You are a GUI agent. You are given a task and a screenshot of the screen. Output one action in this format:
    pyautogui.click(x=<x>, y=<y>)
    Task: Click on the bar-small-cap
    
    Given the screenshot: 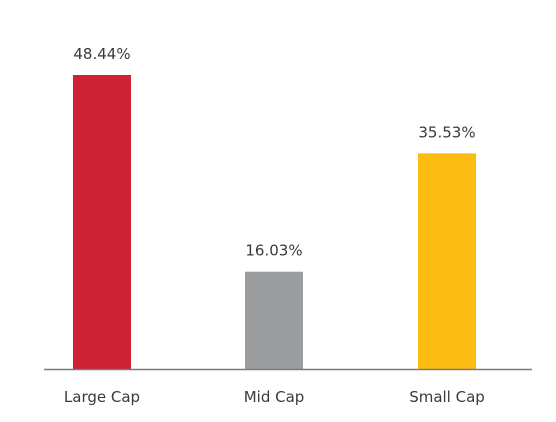 What is the action you would take?
    pyautogui.click(x=447, y=261)
    